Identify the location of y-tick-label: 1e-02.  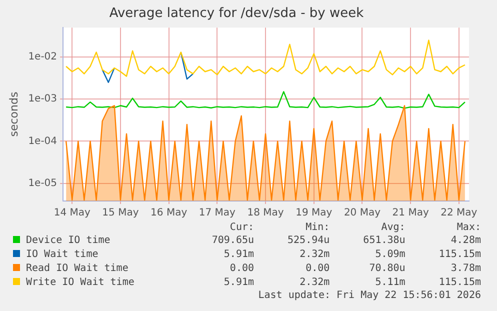
(43, 57).